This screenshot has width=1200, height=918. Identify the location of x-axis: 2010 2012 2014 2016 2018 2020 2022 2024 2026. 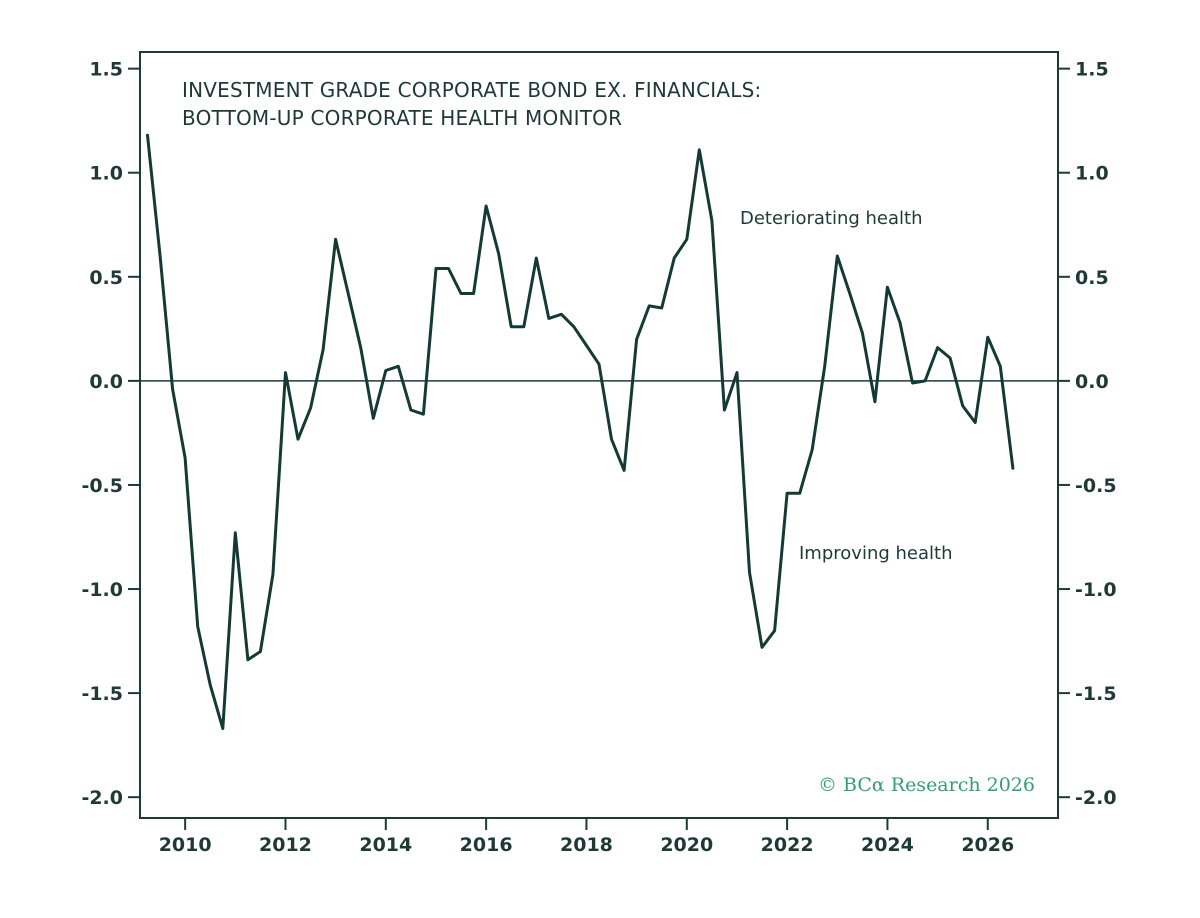
(586, 837).